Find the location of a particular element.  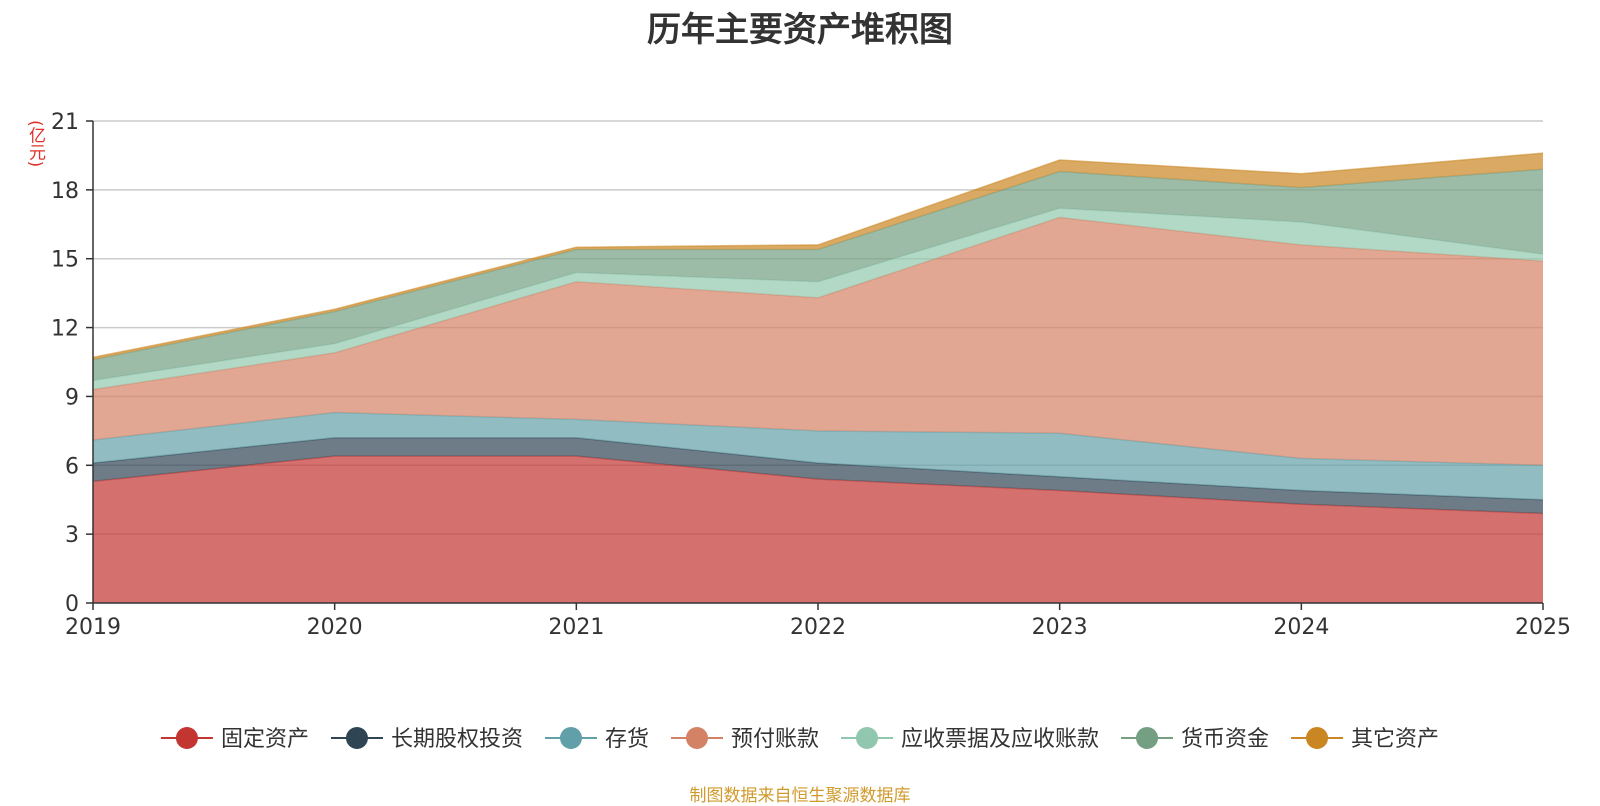

legend-label: 应收票据及应收账款 is located at coordinates (1000, 739).